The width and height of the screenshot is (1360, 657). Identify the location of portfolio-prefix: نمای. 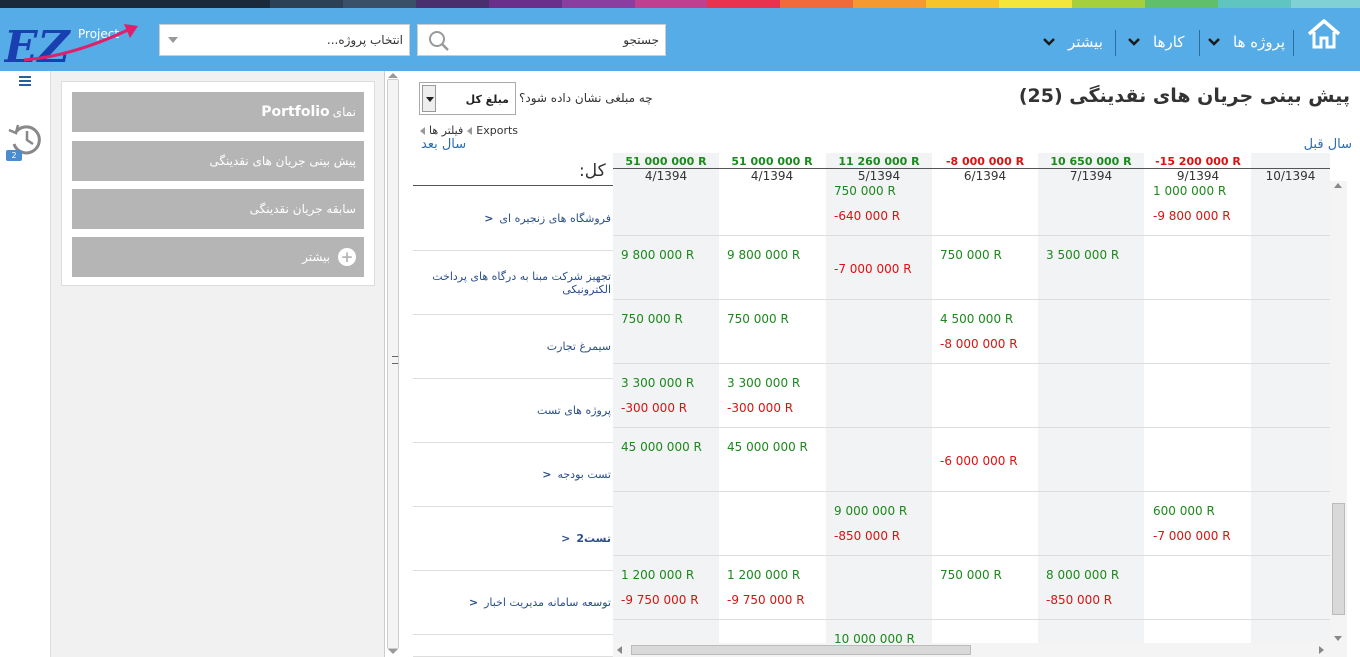
(344, 112).